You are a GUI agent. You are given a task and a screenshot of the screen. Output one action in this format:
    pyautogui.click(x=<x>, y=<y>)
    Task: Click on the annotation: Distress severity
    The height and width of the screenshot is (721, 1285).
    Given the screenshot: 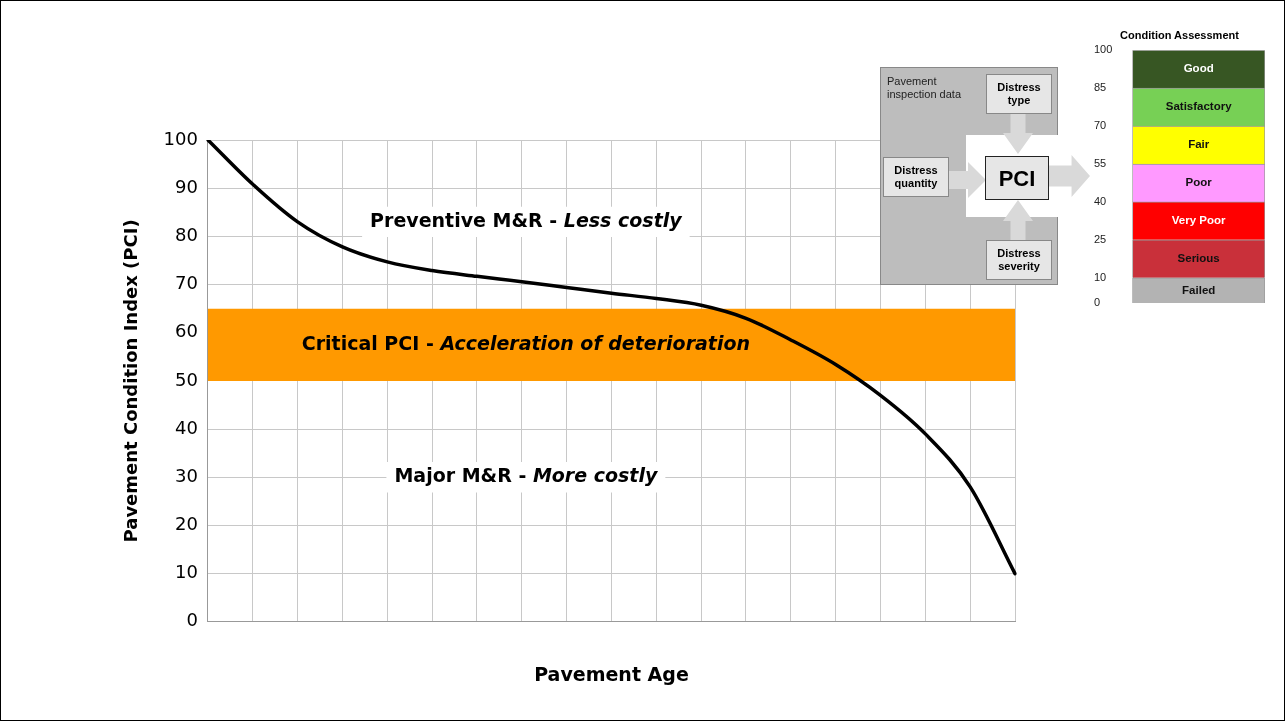 What is the action you would take?
    pyautogui.click(x=1019, y=260)
    